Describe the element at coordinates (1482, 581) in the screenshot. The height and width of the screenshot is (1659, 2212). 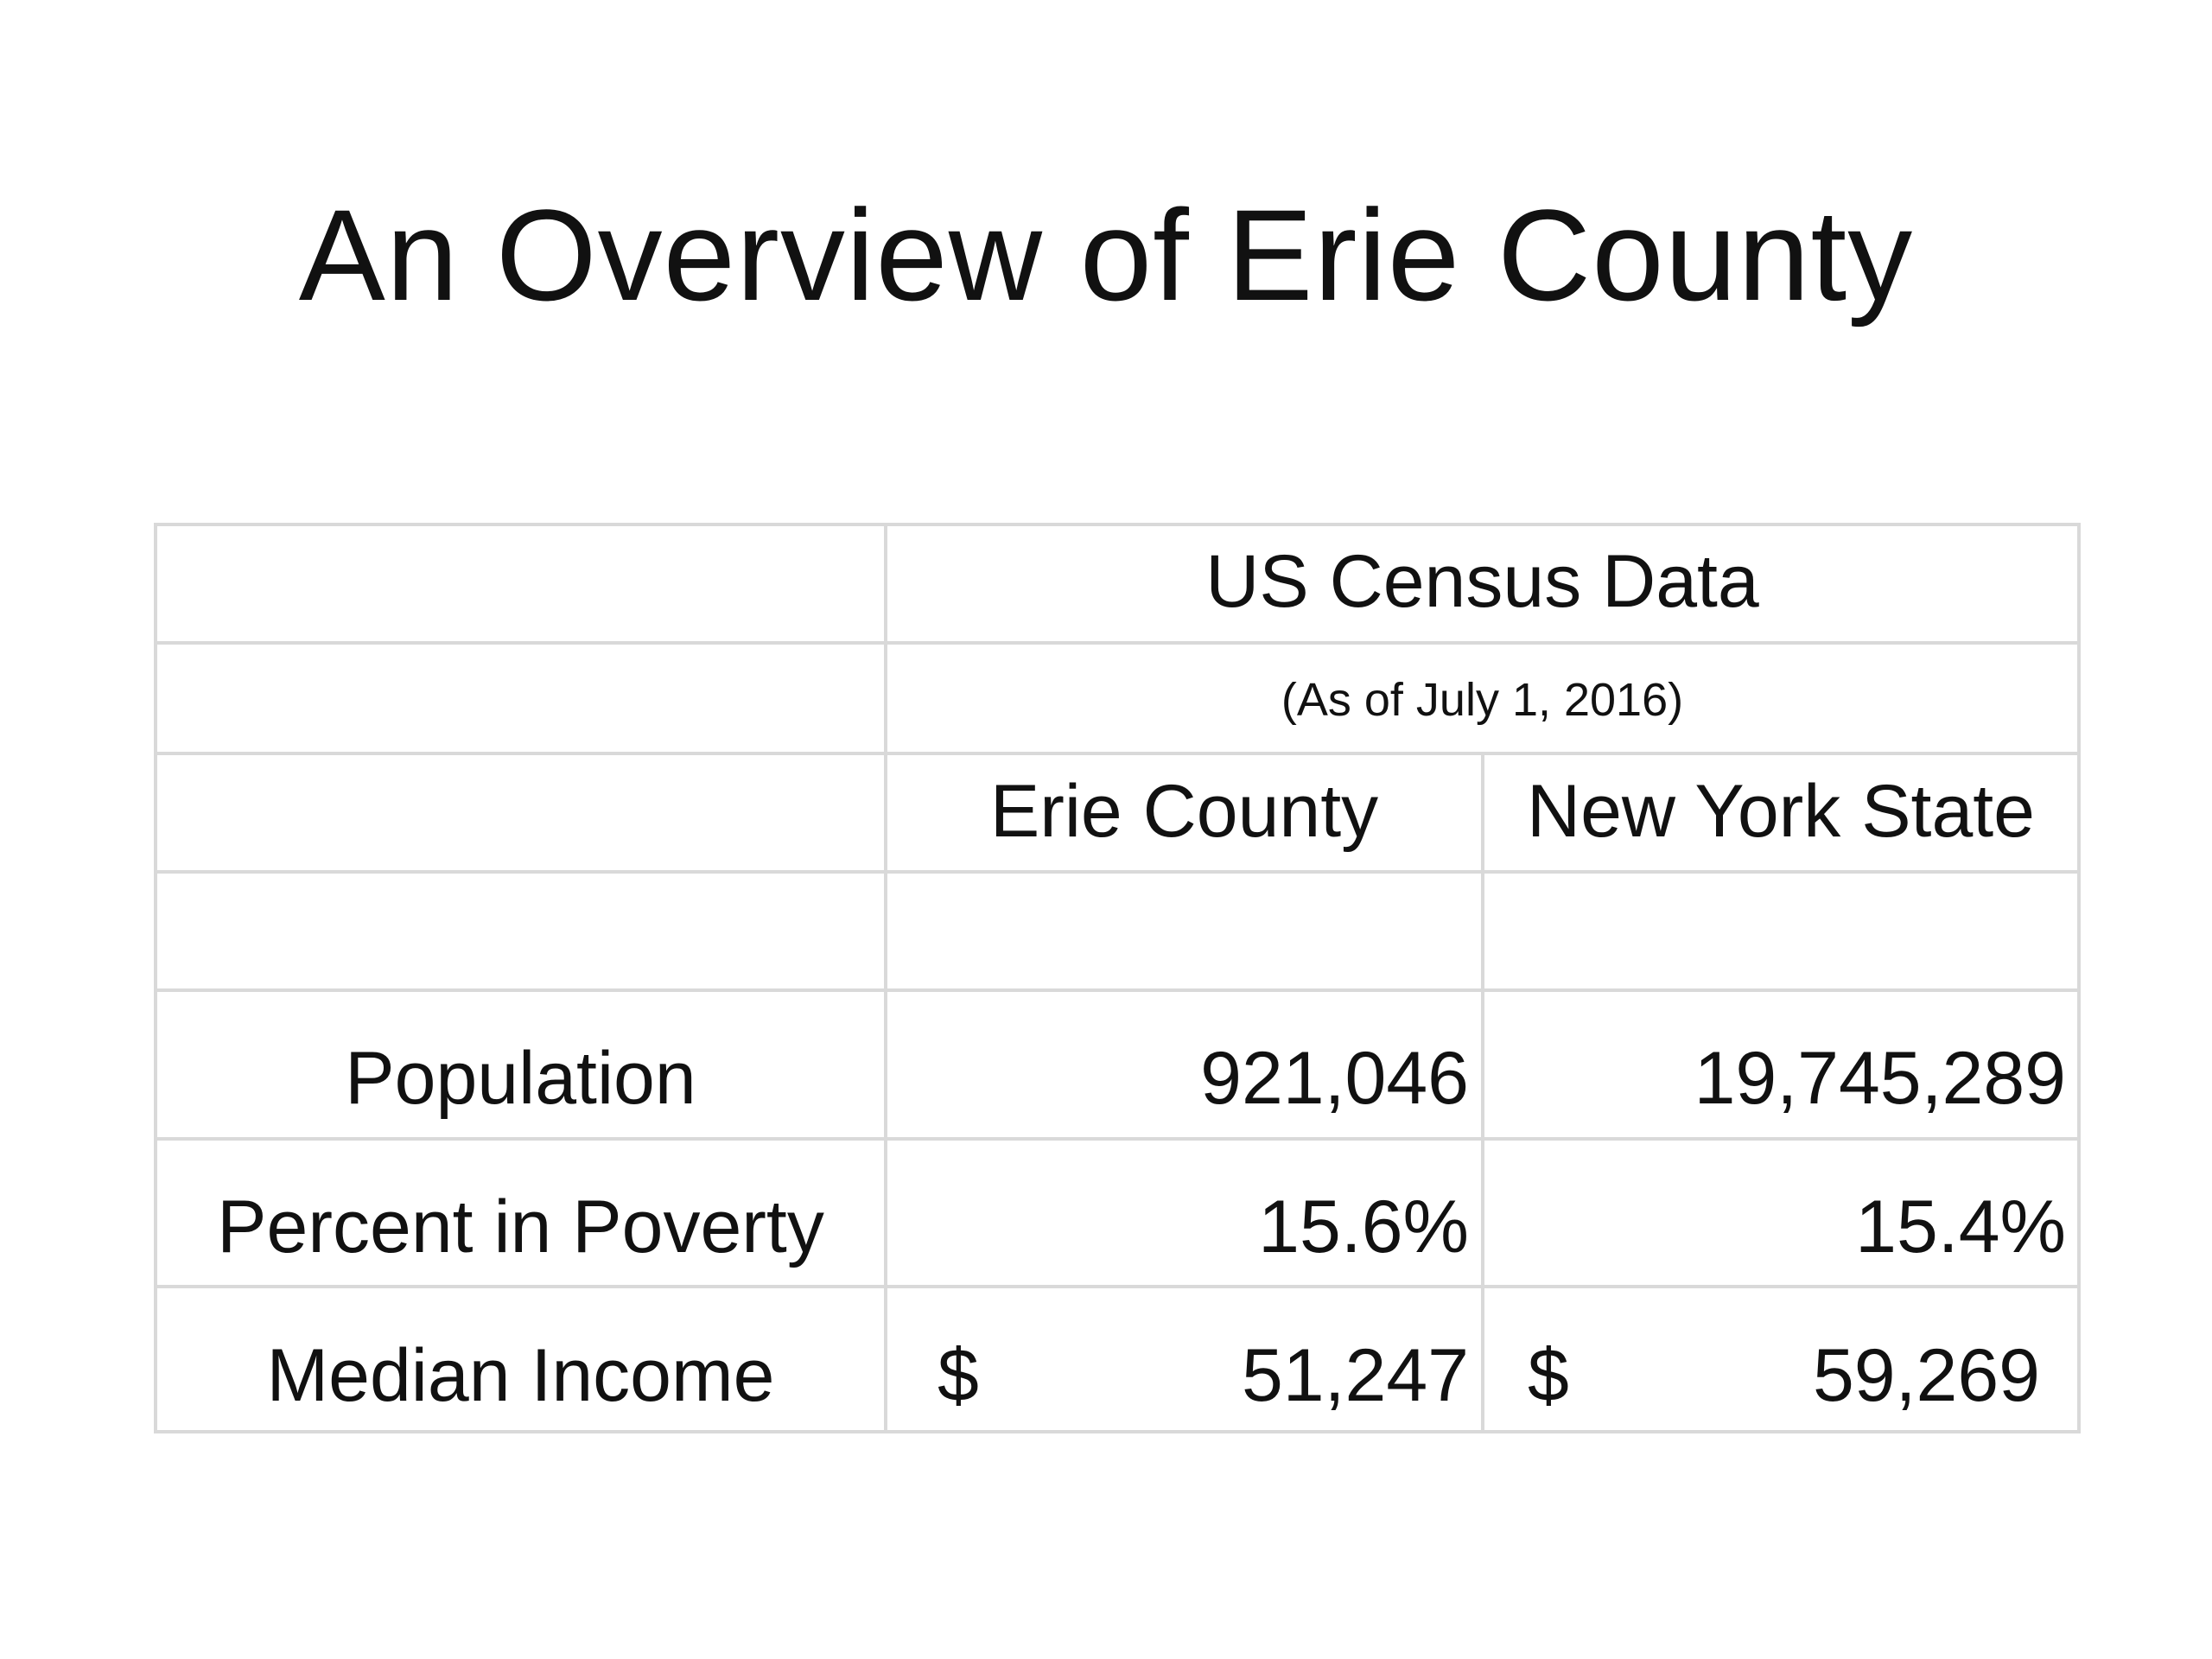
I see `table-group-title: US Census Data` at that location.